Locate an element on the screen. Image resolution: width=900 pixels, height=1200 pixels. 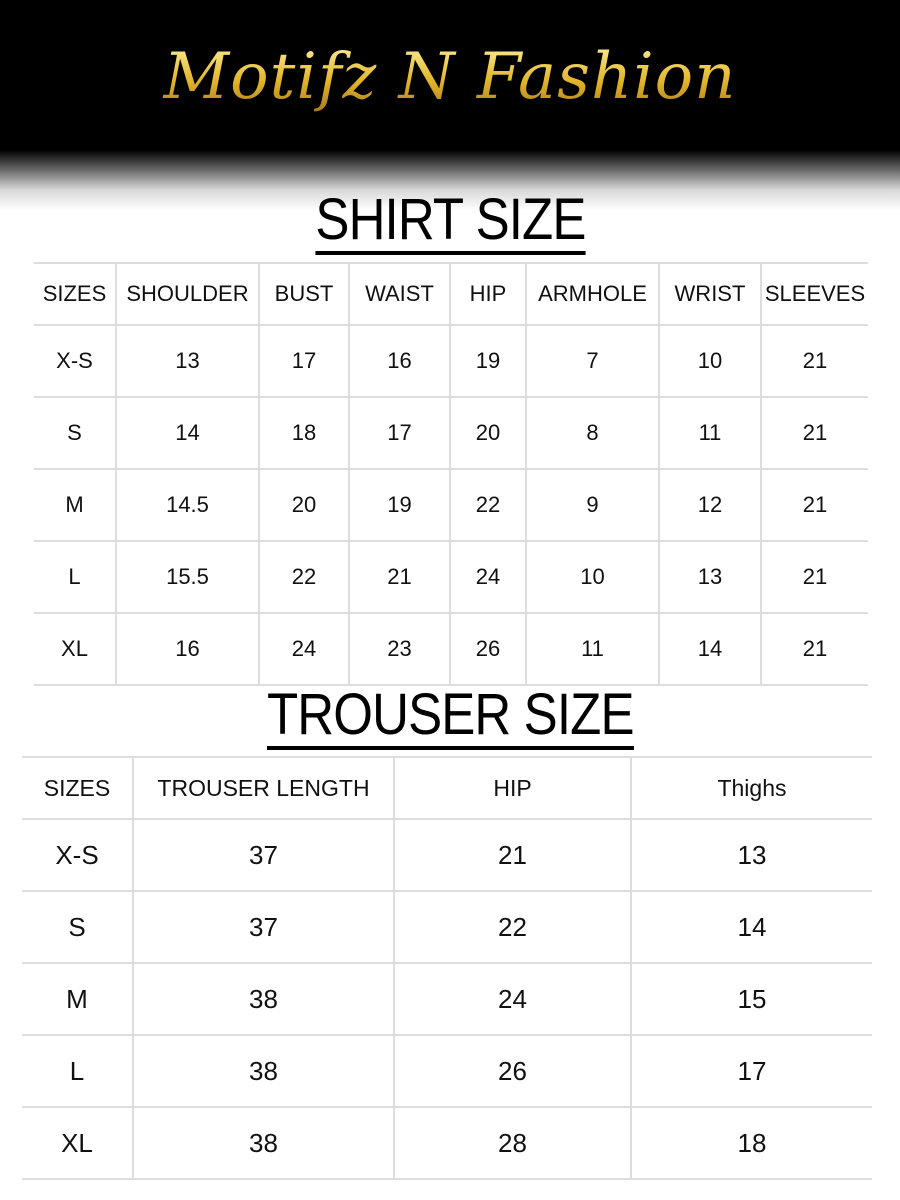
shirt-table-cell: 12 is located at coordinates (711, 506).